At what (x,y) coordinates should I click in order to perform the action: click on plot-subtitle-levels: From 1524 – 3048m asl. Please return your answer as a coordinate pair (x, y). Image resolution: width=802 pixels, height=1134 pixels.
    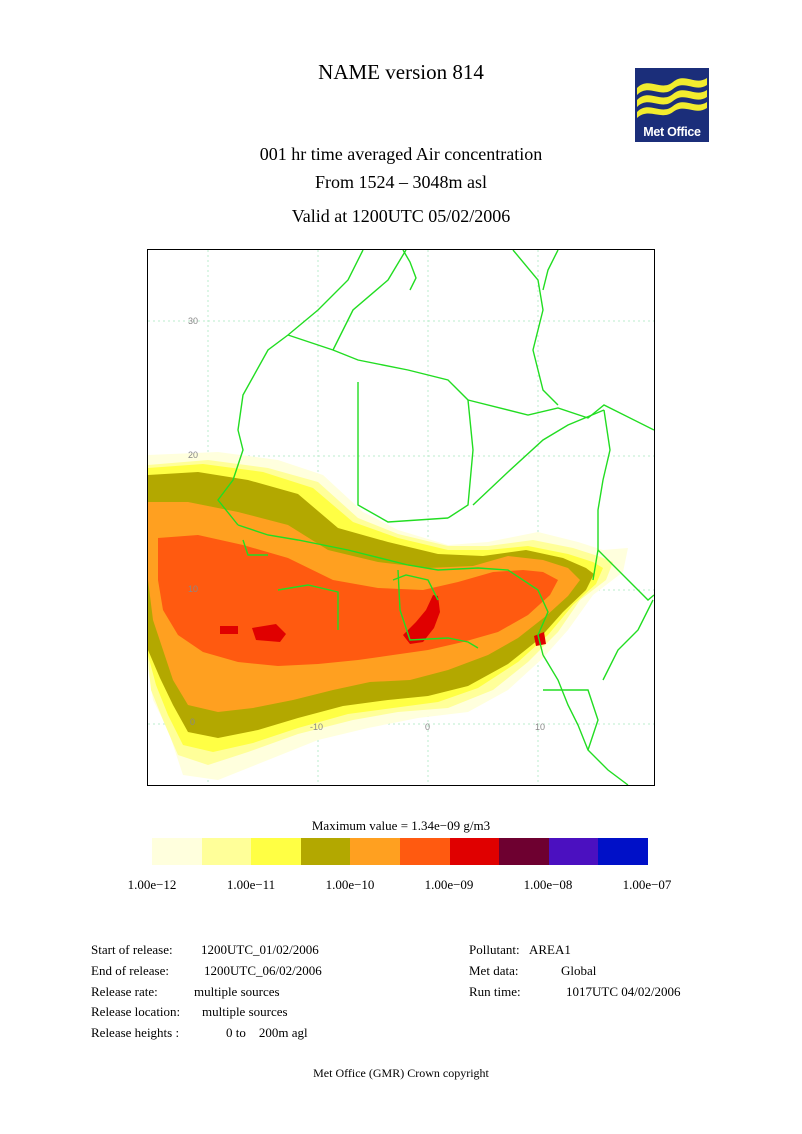
    Looking at the image, I should click on (400, 182).